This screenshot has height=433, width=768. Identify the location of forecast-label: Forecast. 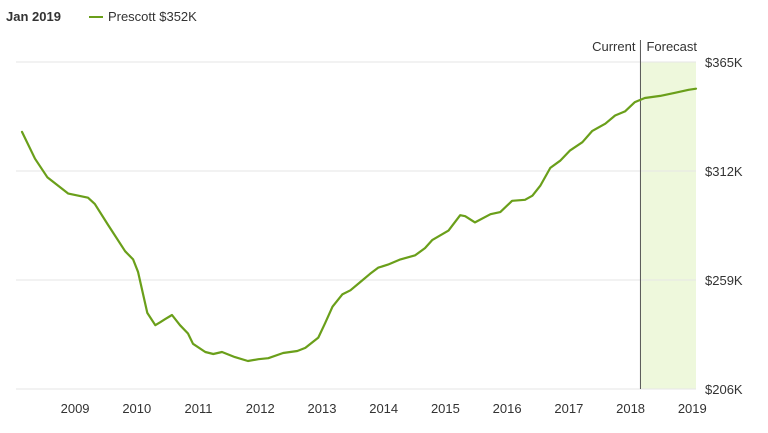
(671, 46).